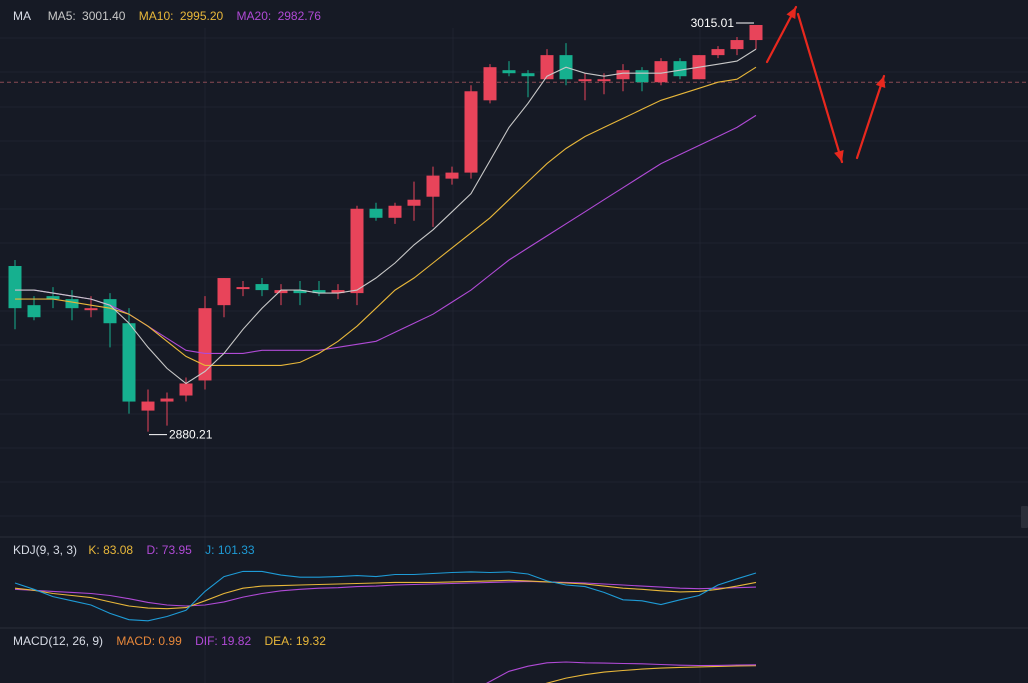 This screenshot has height=683, width=1028. I want to click on ma5-label: MA5:, so click(62, 16).